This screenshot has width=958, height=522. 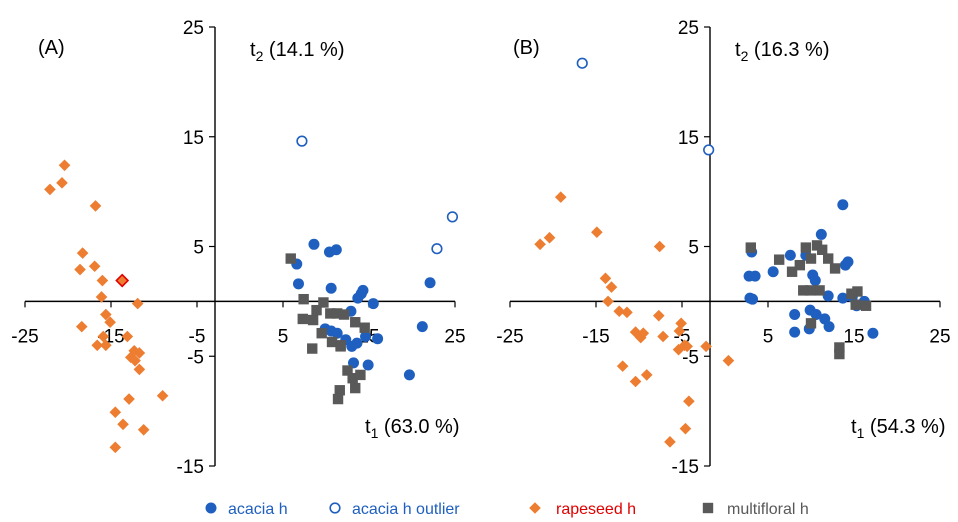 What do you see at coordinates (693, 248) in the screenshot?
I see `y-tick-label: 5` at bounding box center [693, 248].